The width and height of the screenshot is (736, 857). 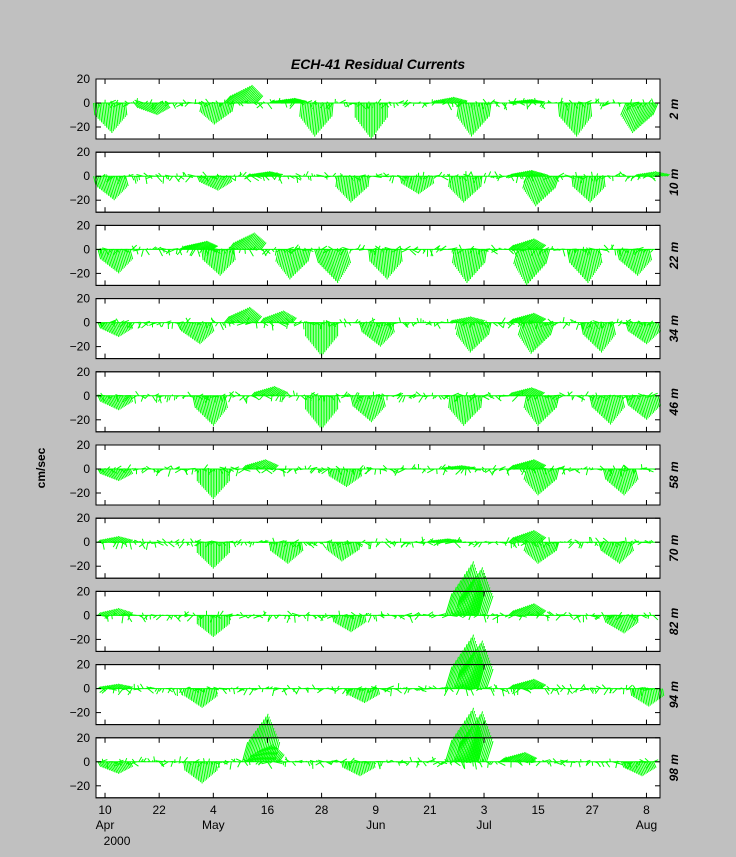 I want to click on panel-plot-area, so click(x=378, y=621).